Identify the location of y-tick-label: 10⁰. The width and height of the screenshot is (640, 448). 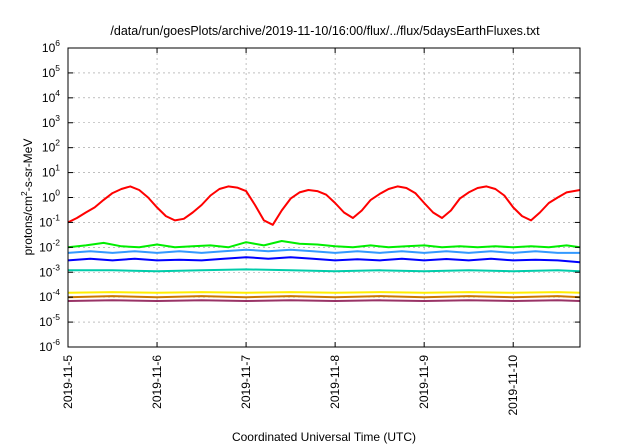
(51, 196).